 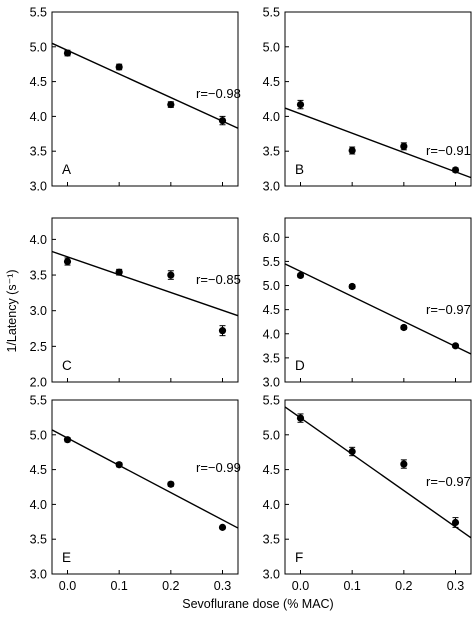 I want to click on panel-letter: D, so click(x=300, y=365).